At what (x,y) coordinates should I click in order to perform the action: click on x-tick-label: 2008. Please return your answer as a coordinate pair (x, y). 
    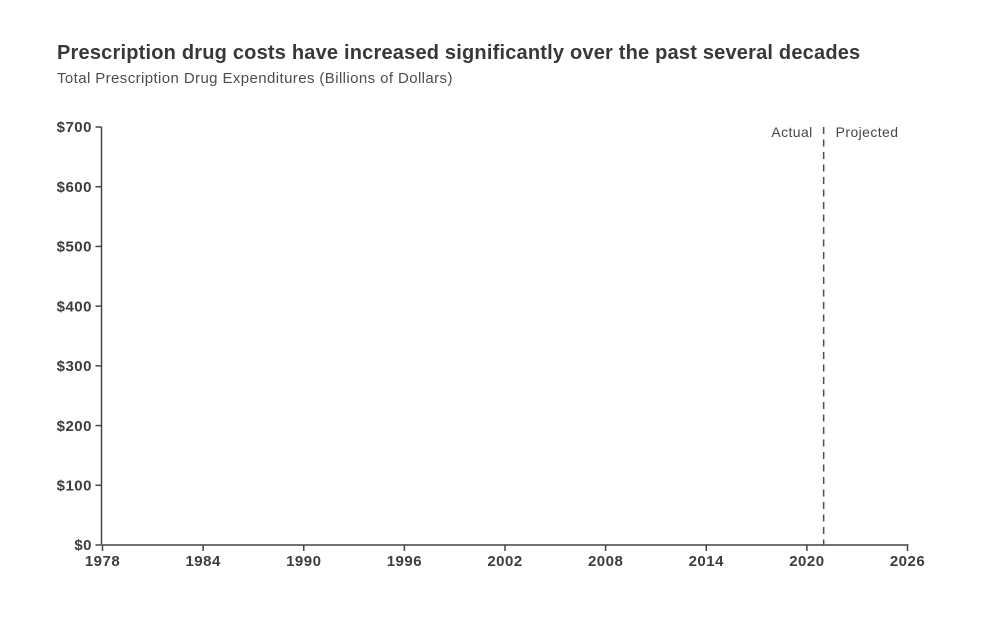
    Looking at the image, I should click on (605, 561).